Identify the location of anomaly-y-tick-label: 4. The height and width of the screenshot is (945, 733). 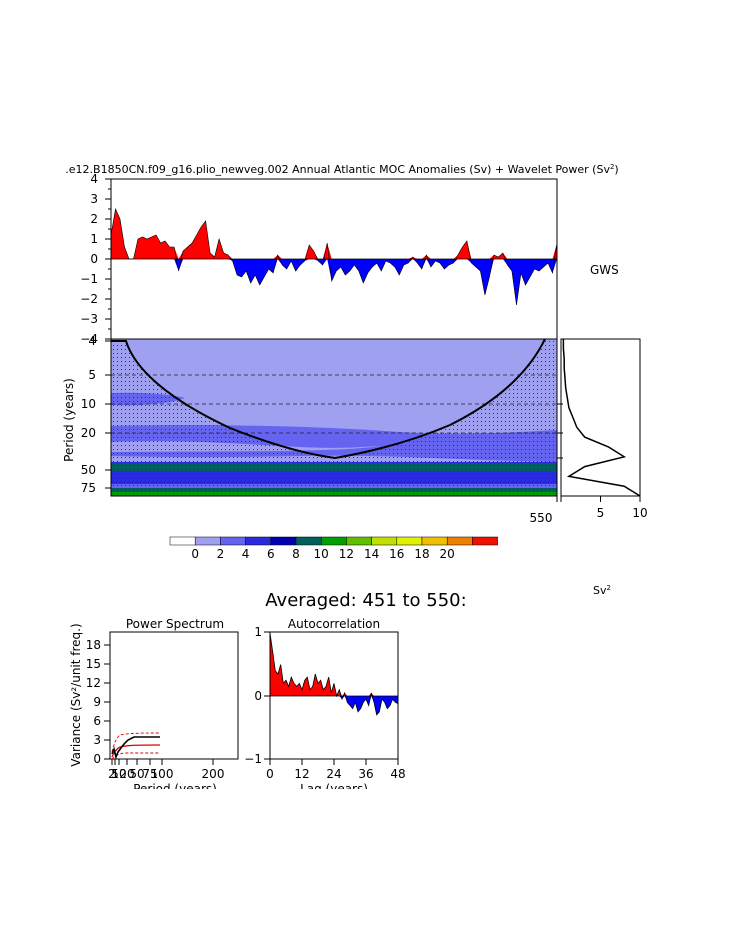
(94, 179).